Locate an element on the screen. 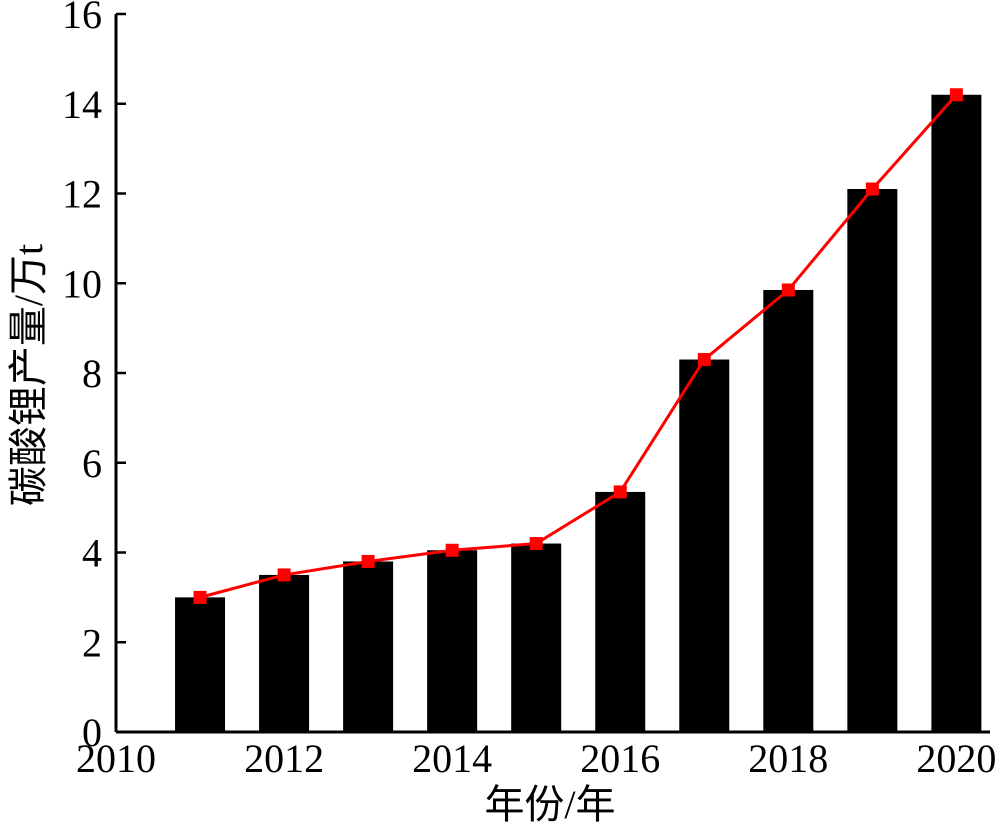  line-point-2019 is located at coordinates (872, 189).